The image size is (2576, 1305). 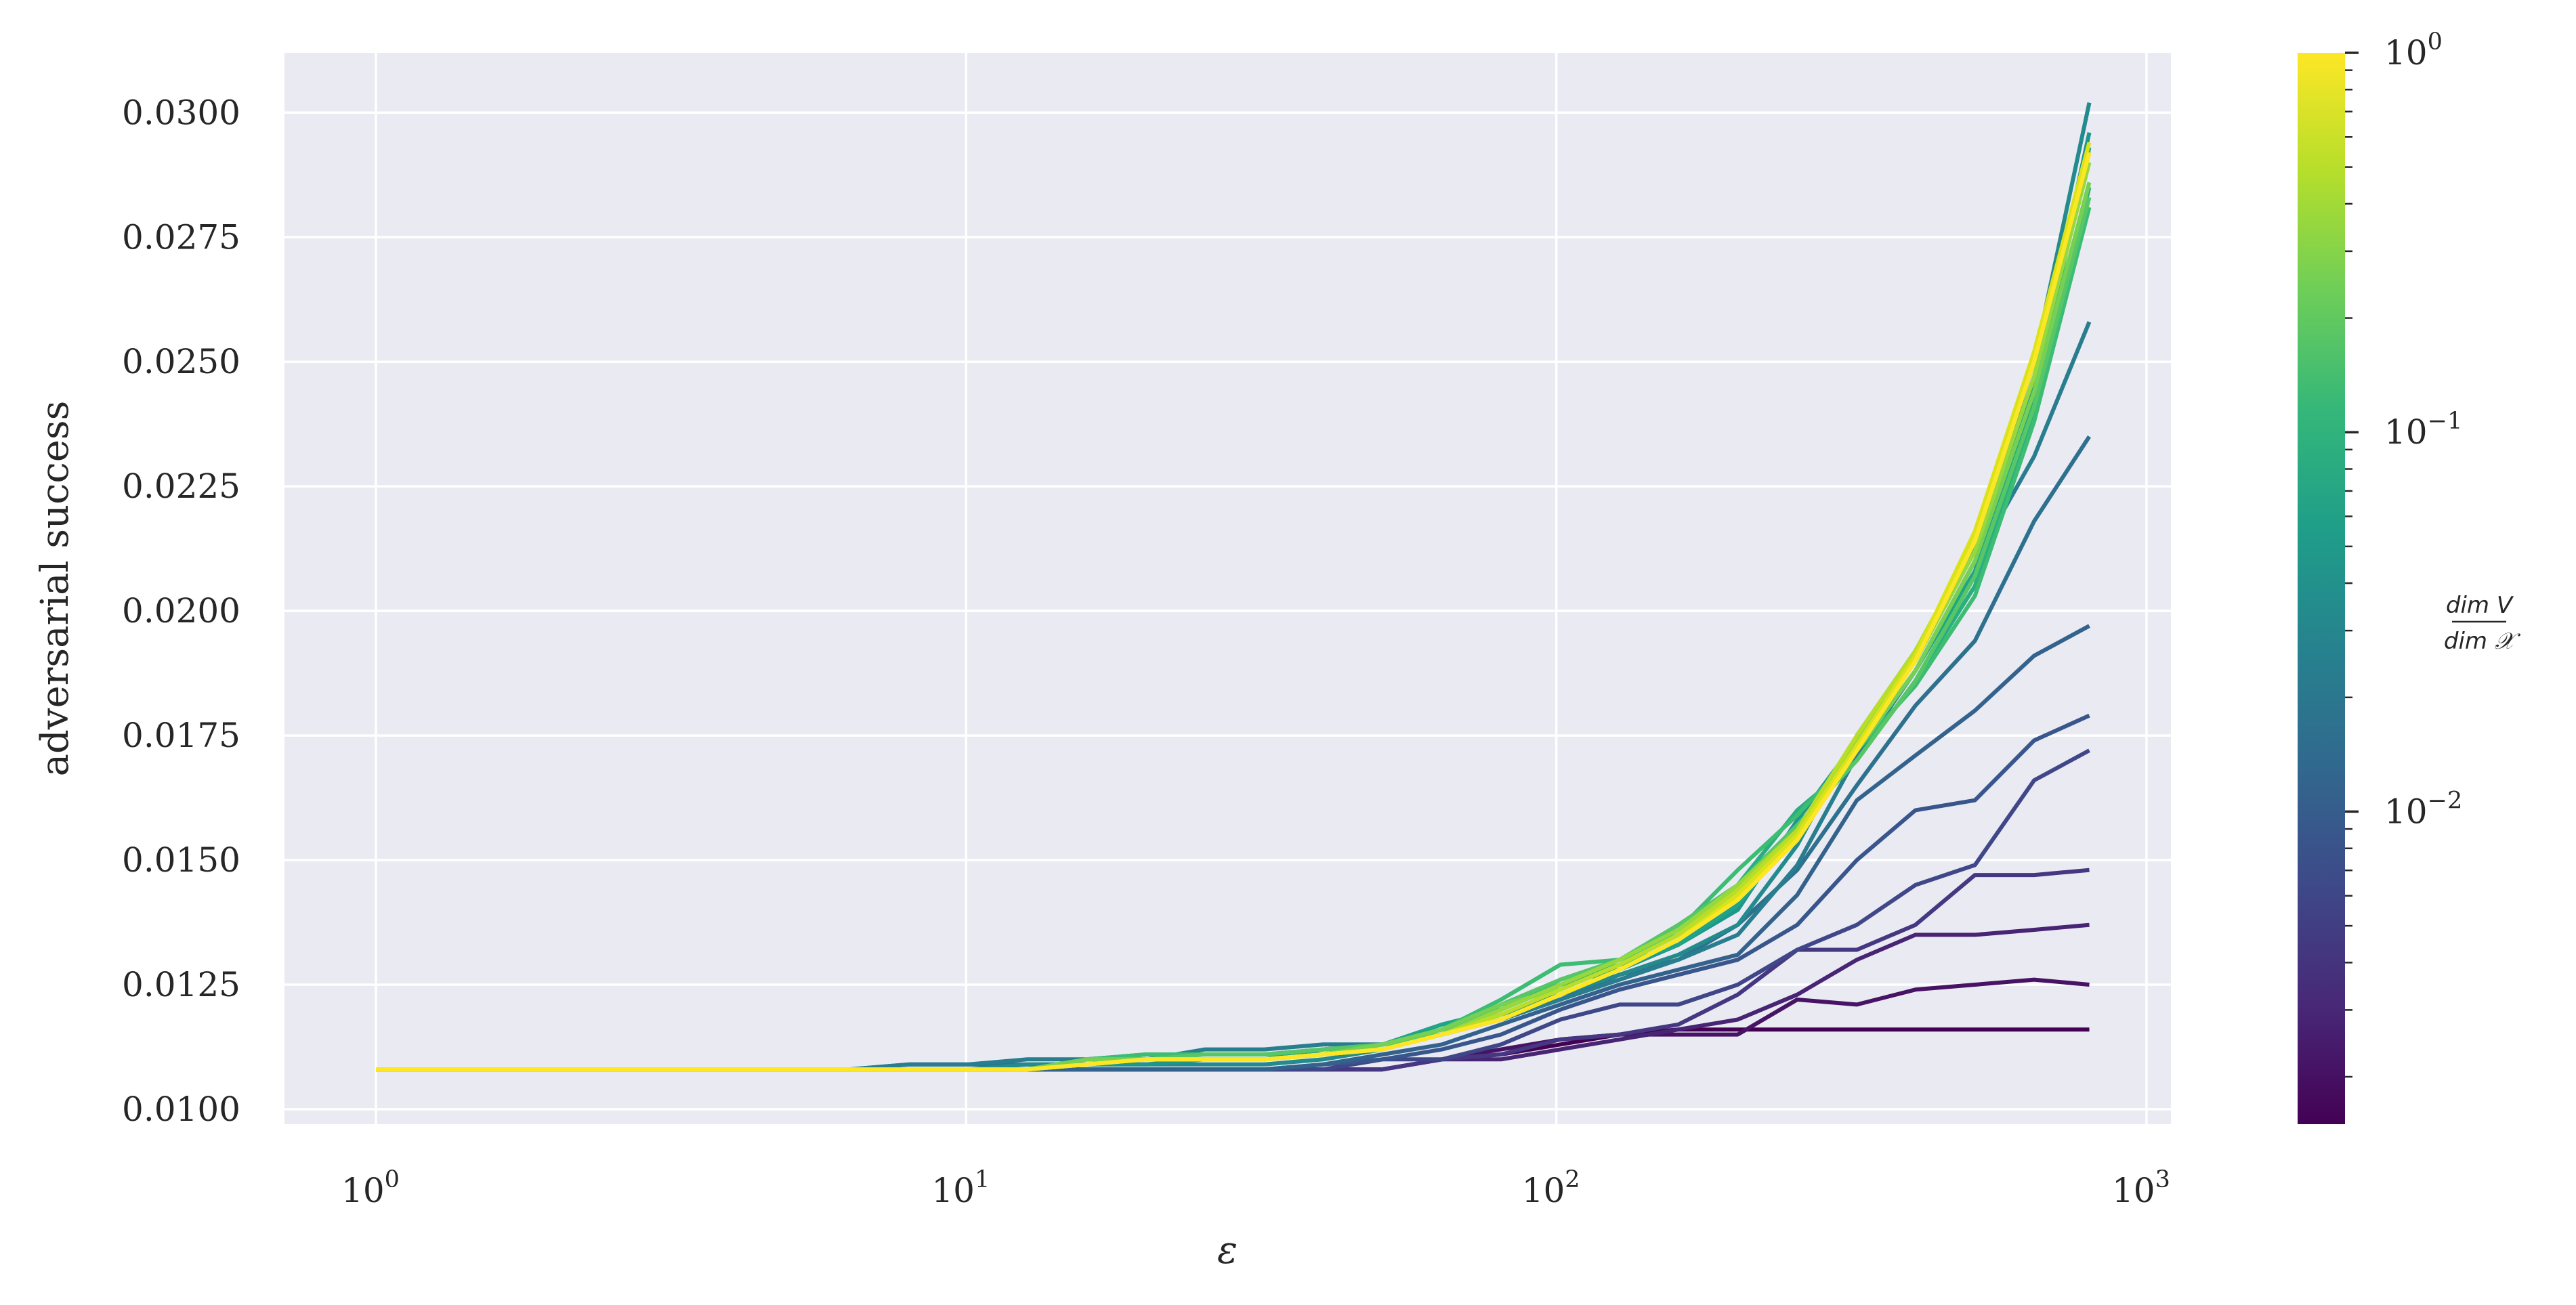 I want to click on y-tick-label: 0.0175, so click(x=181, y=735).